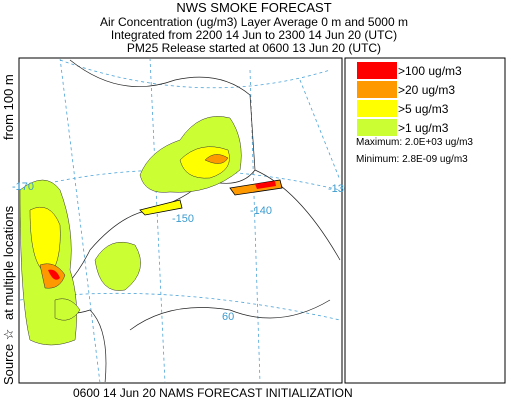 The height and width of the screenshot is (401, 509). What do you see at coordinates (430, 71) in the screenshot?
I see `legend-label: >100 ug/m3` at bounding box center [430, 71].